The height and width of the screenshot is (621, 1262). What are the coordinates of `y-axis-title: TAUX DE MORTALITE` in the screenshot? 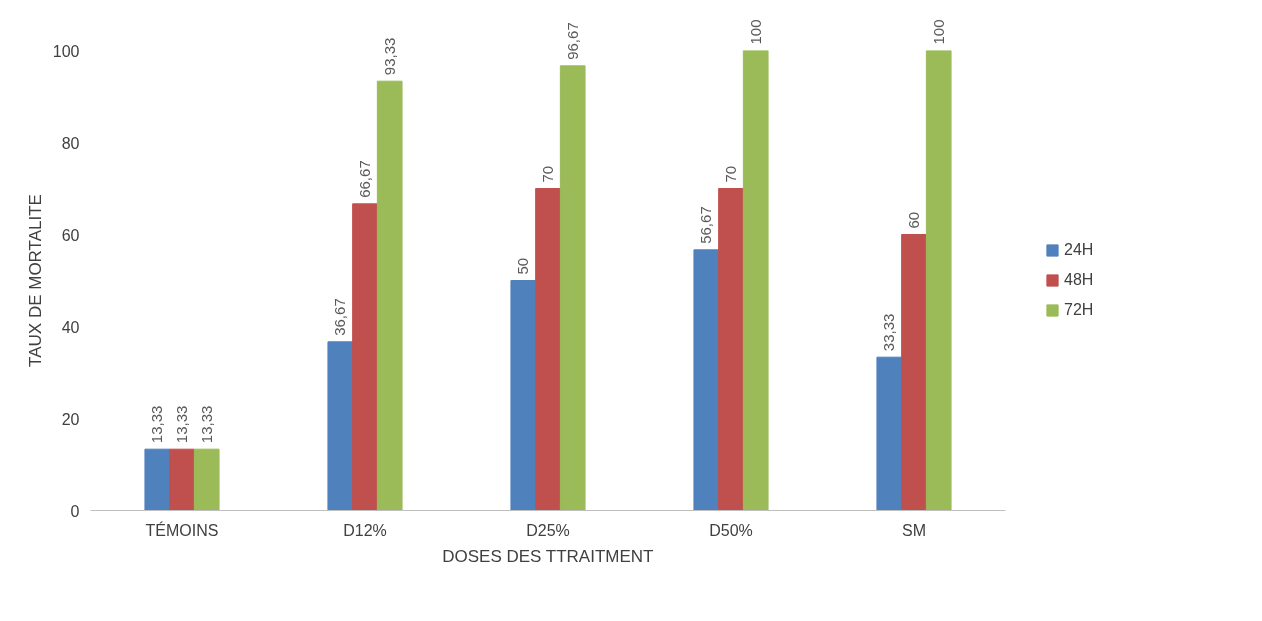 It's located at (35, 280).